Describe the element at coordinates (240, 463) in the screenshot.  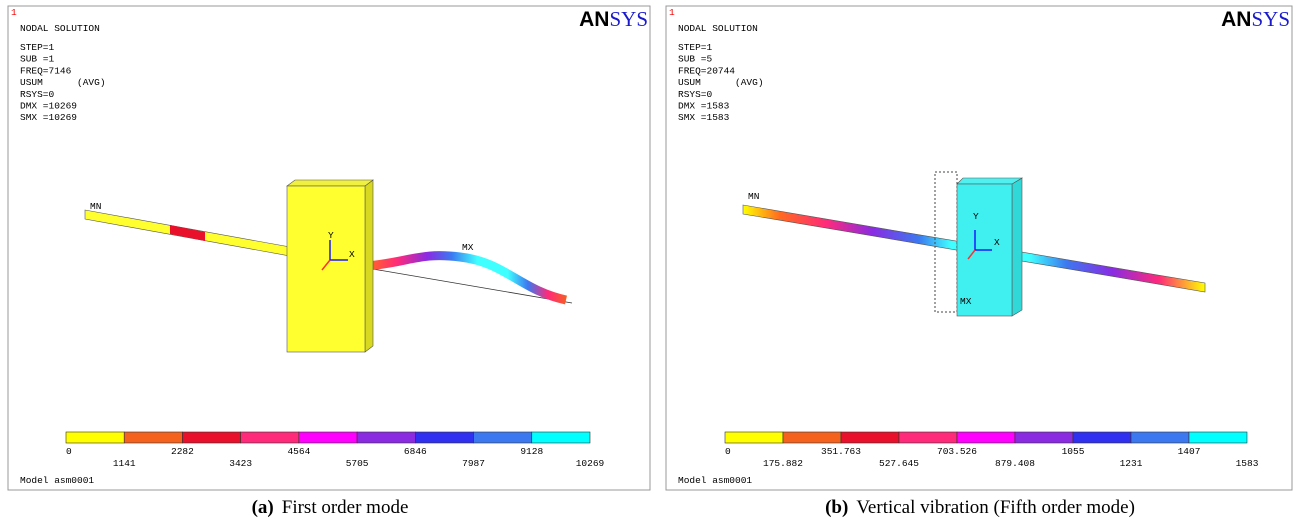
I see `legend-label: 3423` at that location.